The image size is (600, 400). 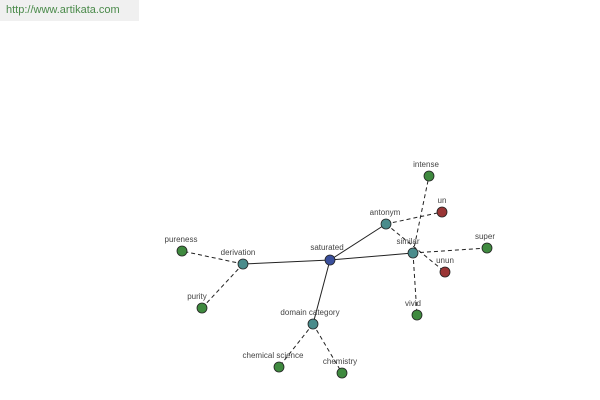 I want to click on edge-domain_category-chemistry, so click(x=327, y=348).